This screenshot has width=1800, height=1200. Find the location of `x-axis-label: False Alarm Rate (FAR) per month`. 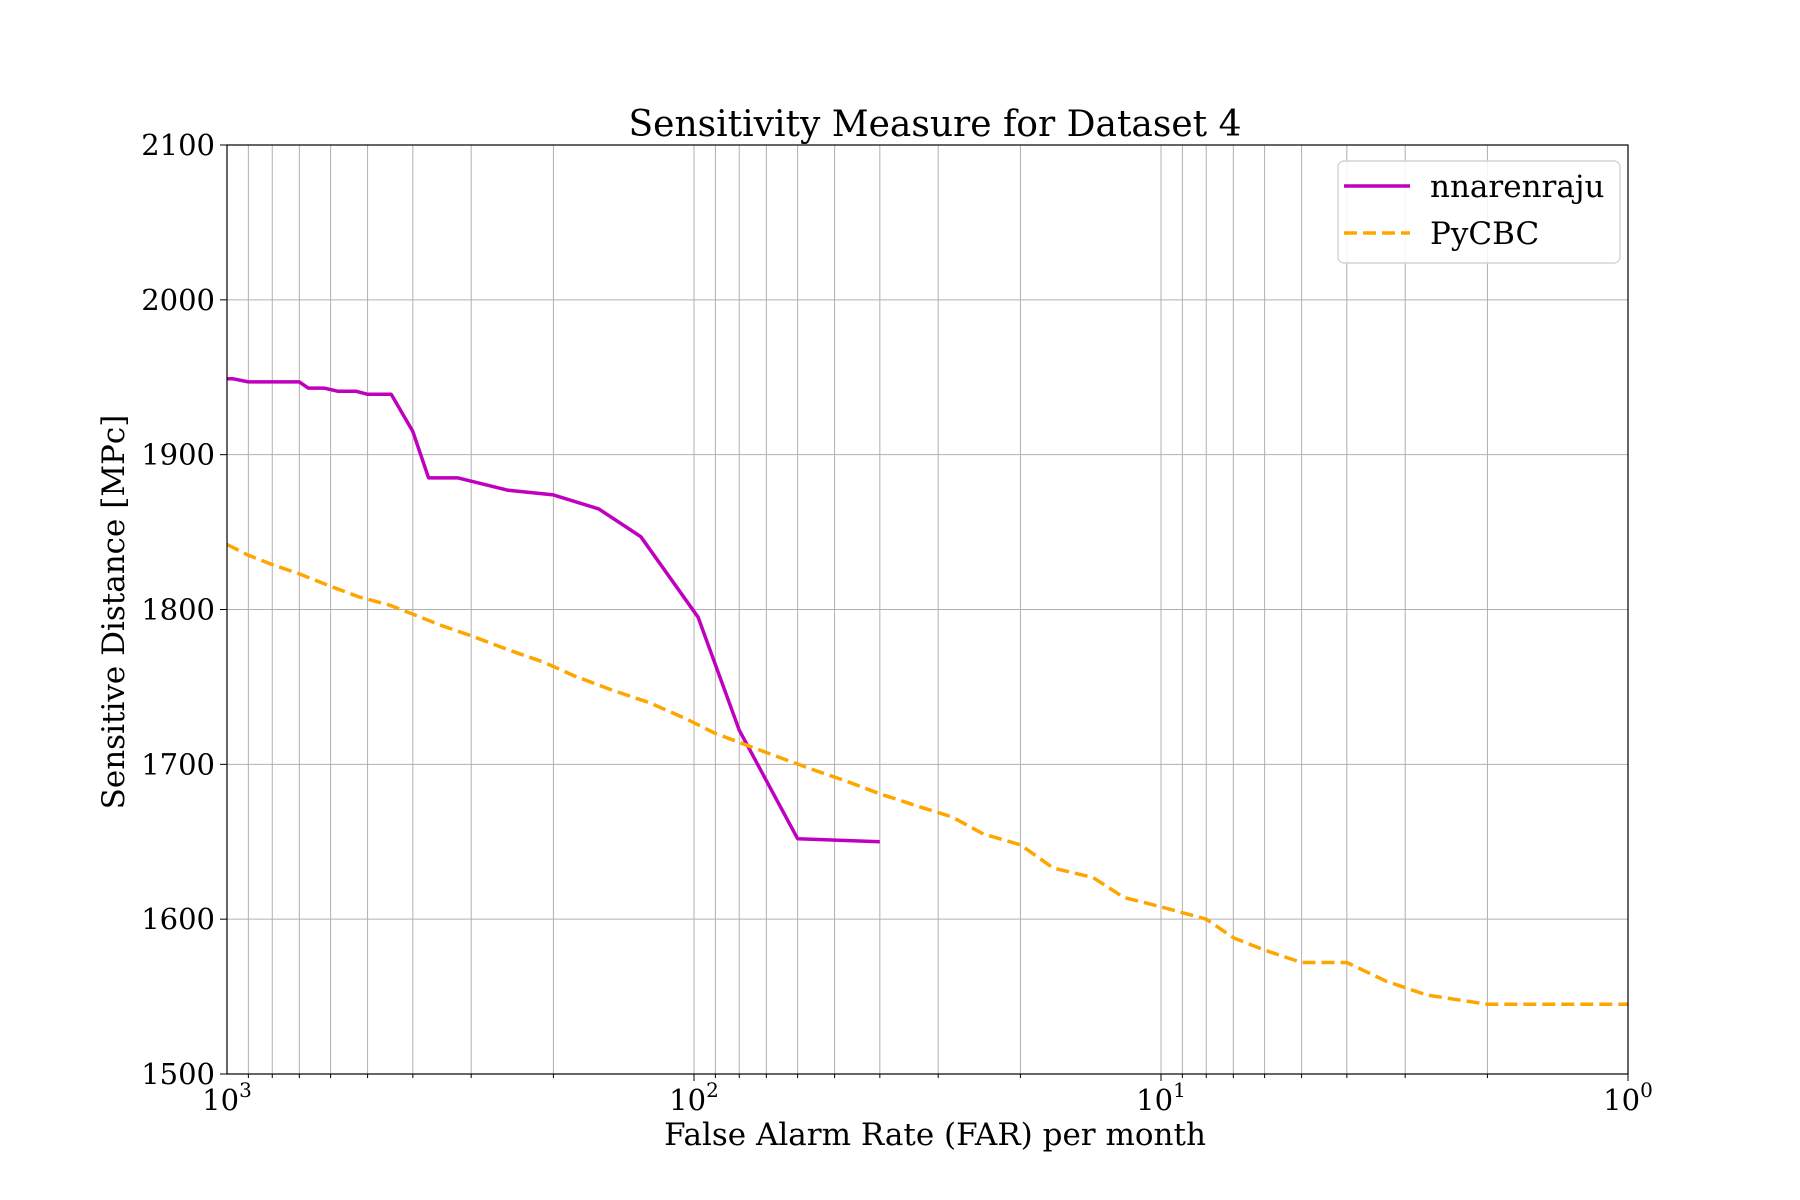

x-axis-label: False Alarm Rate (FAR) per month is located at coordinates (935, 1135).